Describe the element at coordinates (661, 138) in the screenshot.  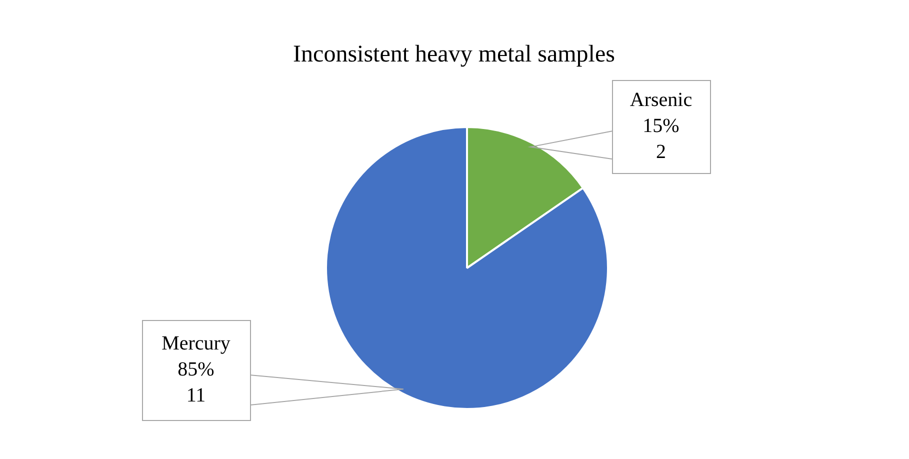
I see `data-label: 15% 2` at that location.